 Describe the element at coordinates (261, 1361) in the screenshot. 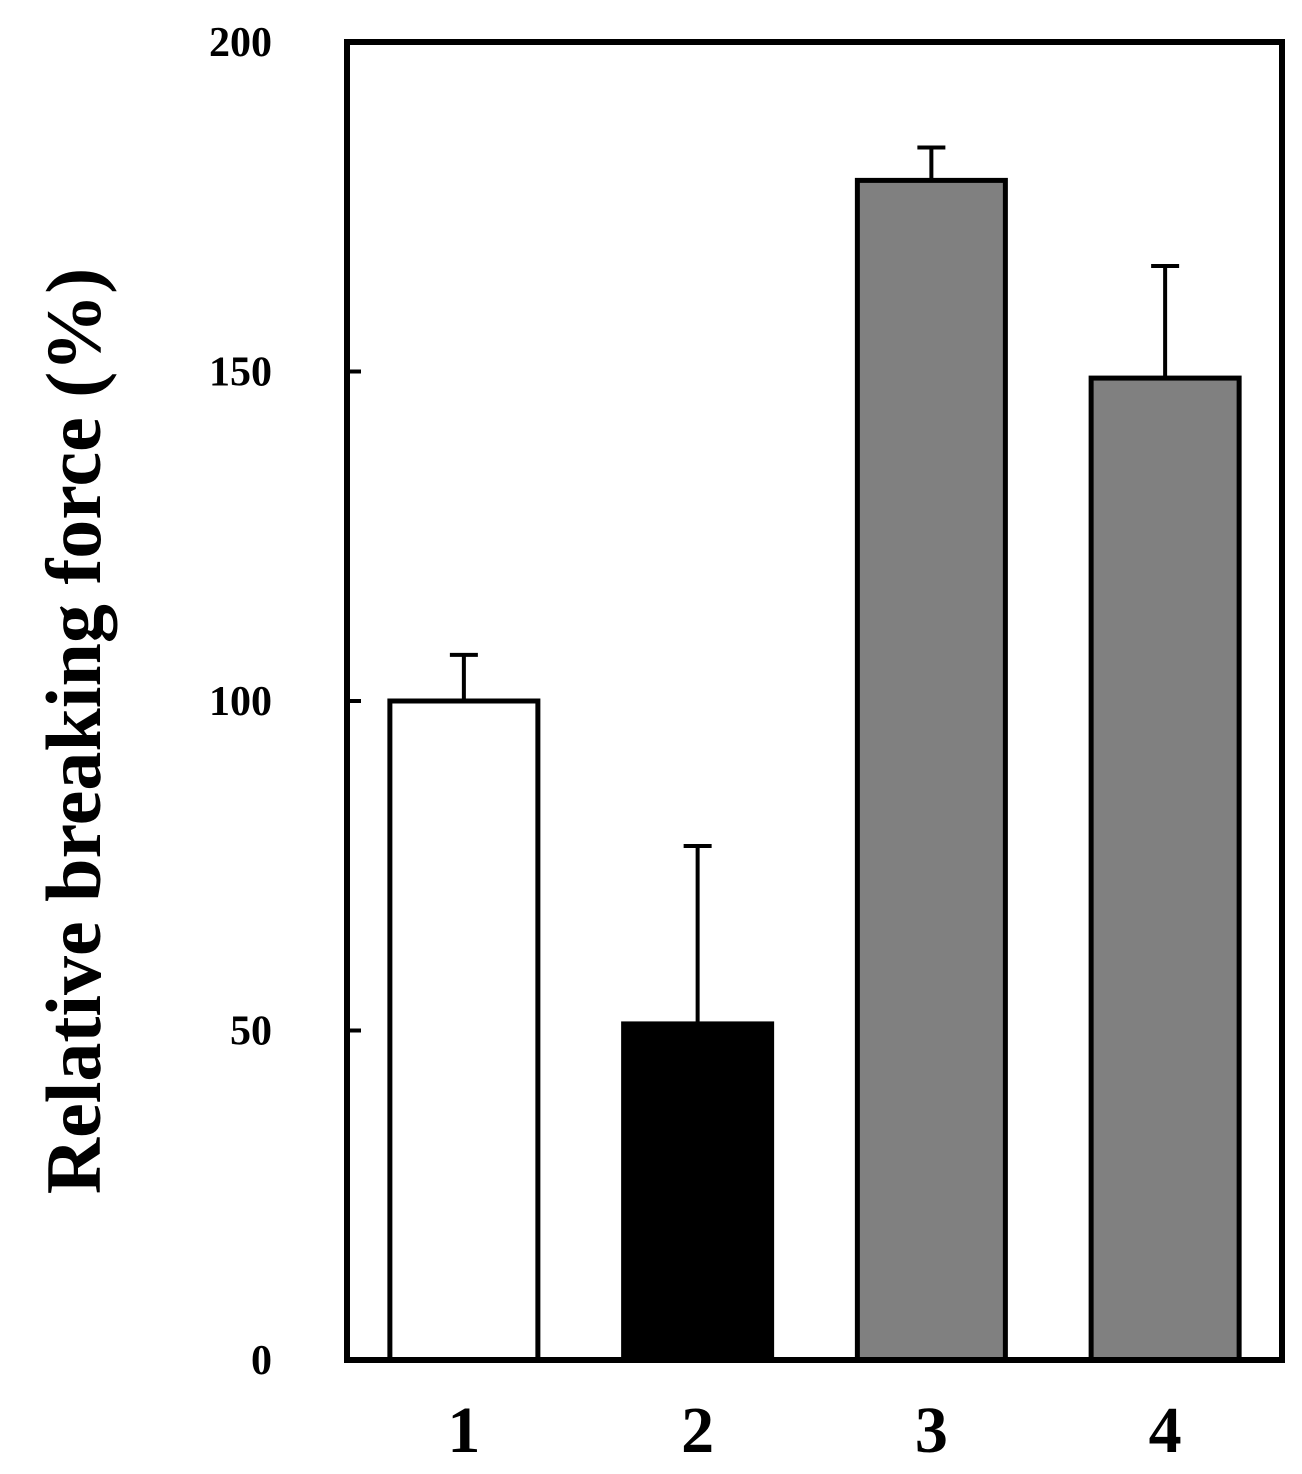

I see `y-tick-label-0: 0` at that location.